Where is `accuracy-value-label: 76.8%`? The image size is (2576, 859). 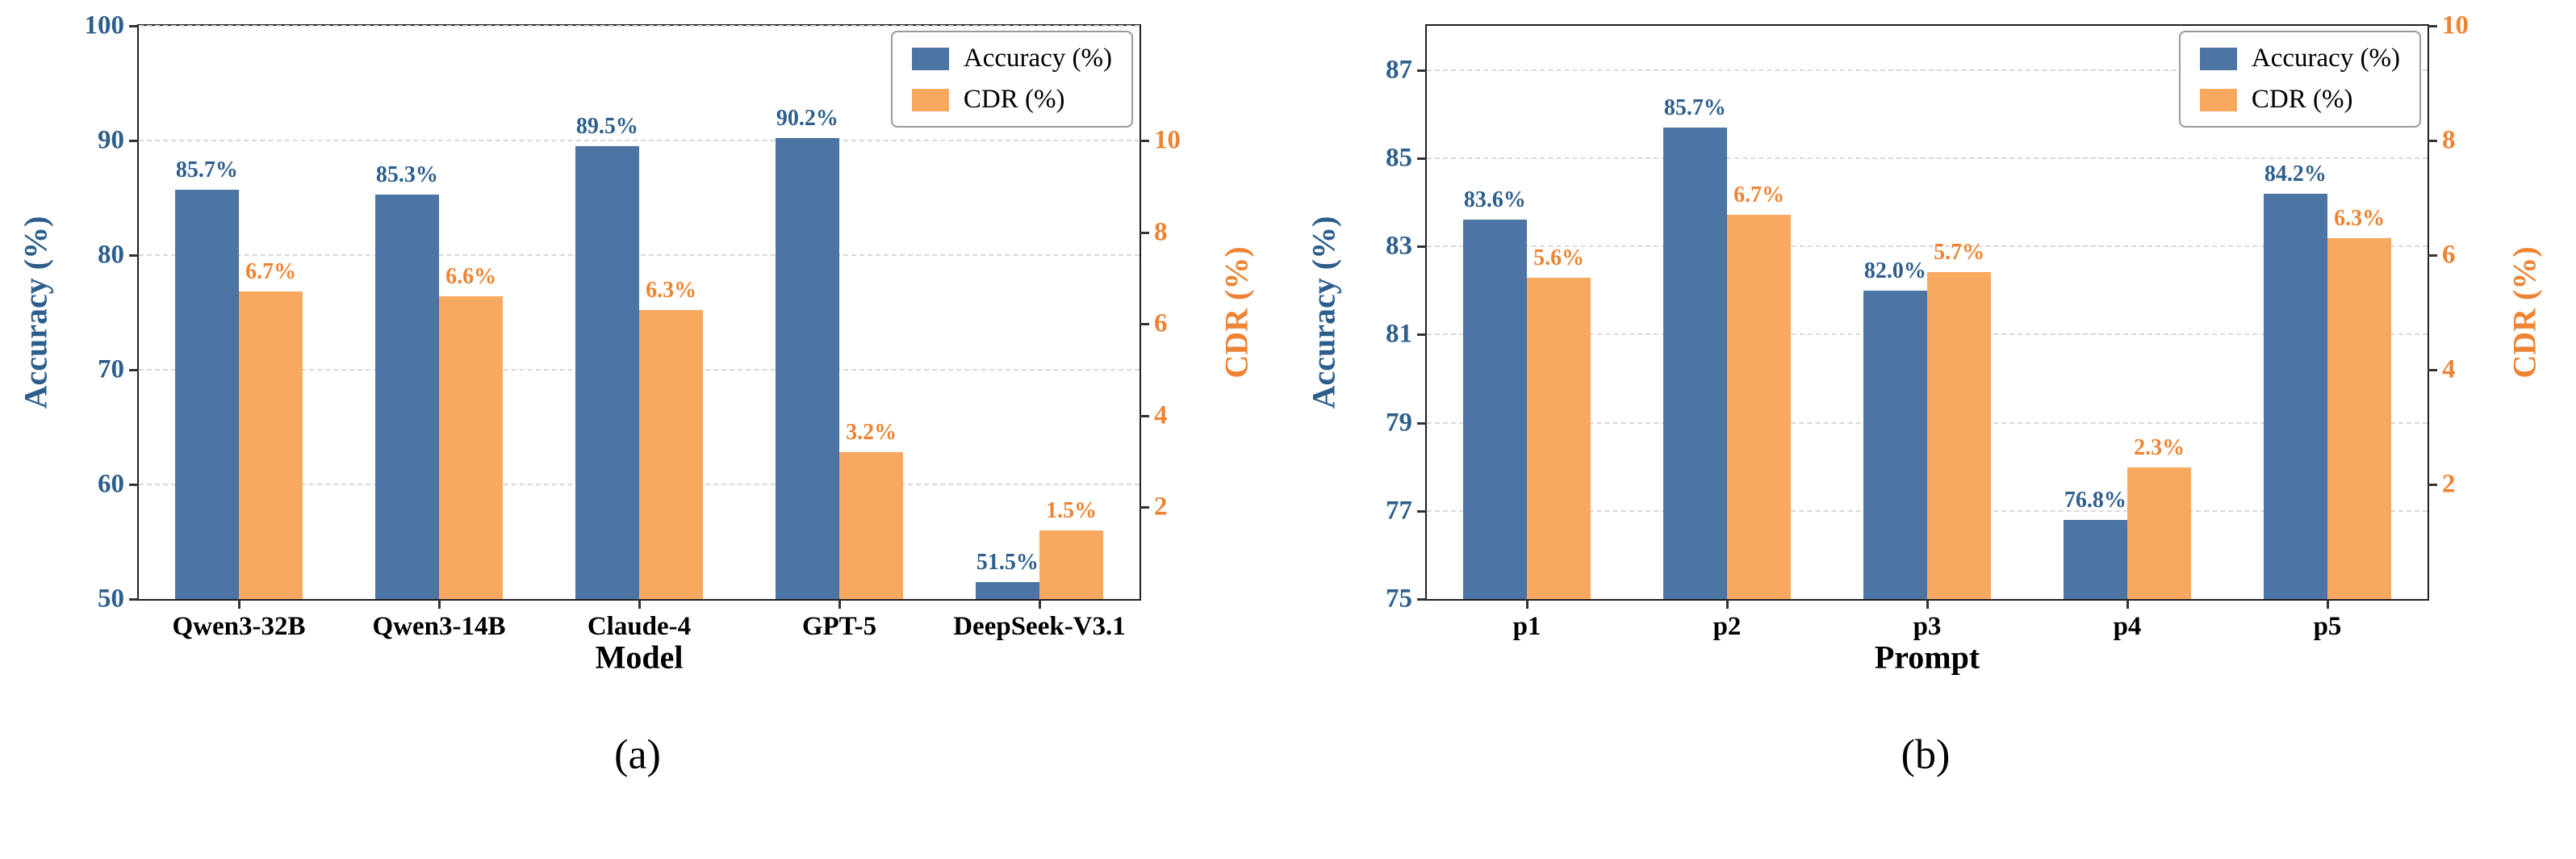 accuracy-value-label: 76.8% is located at coordinates (2095, 500).